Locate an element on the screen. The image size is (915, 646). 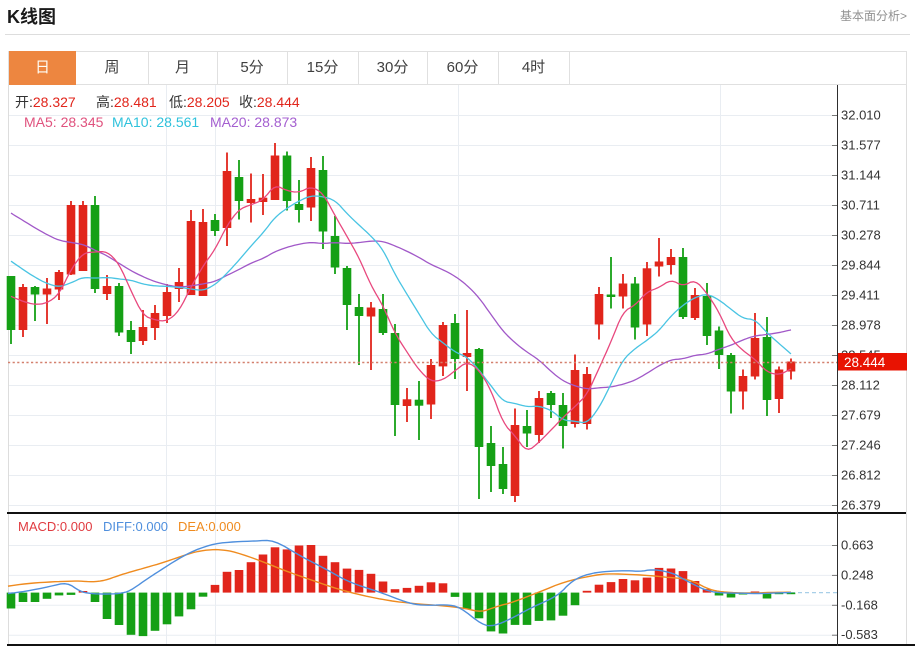
svg-text: DIFF:0.000 is located at coordinates (135, 526).